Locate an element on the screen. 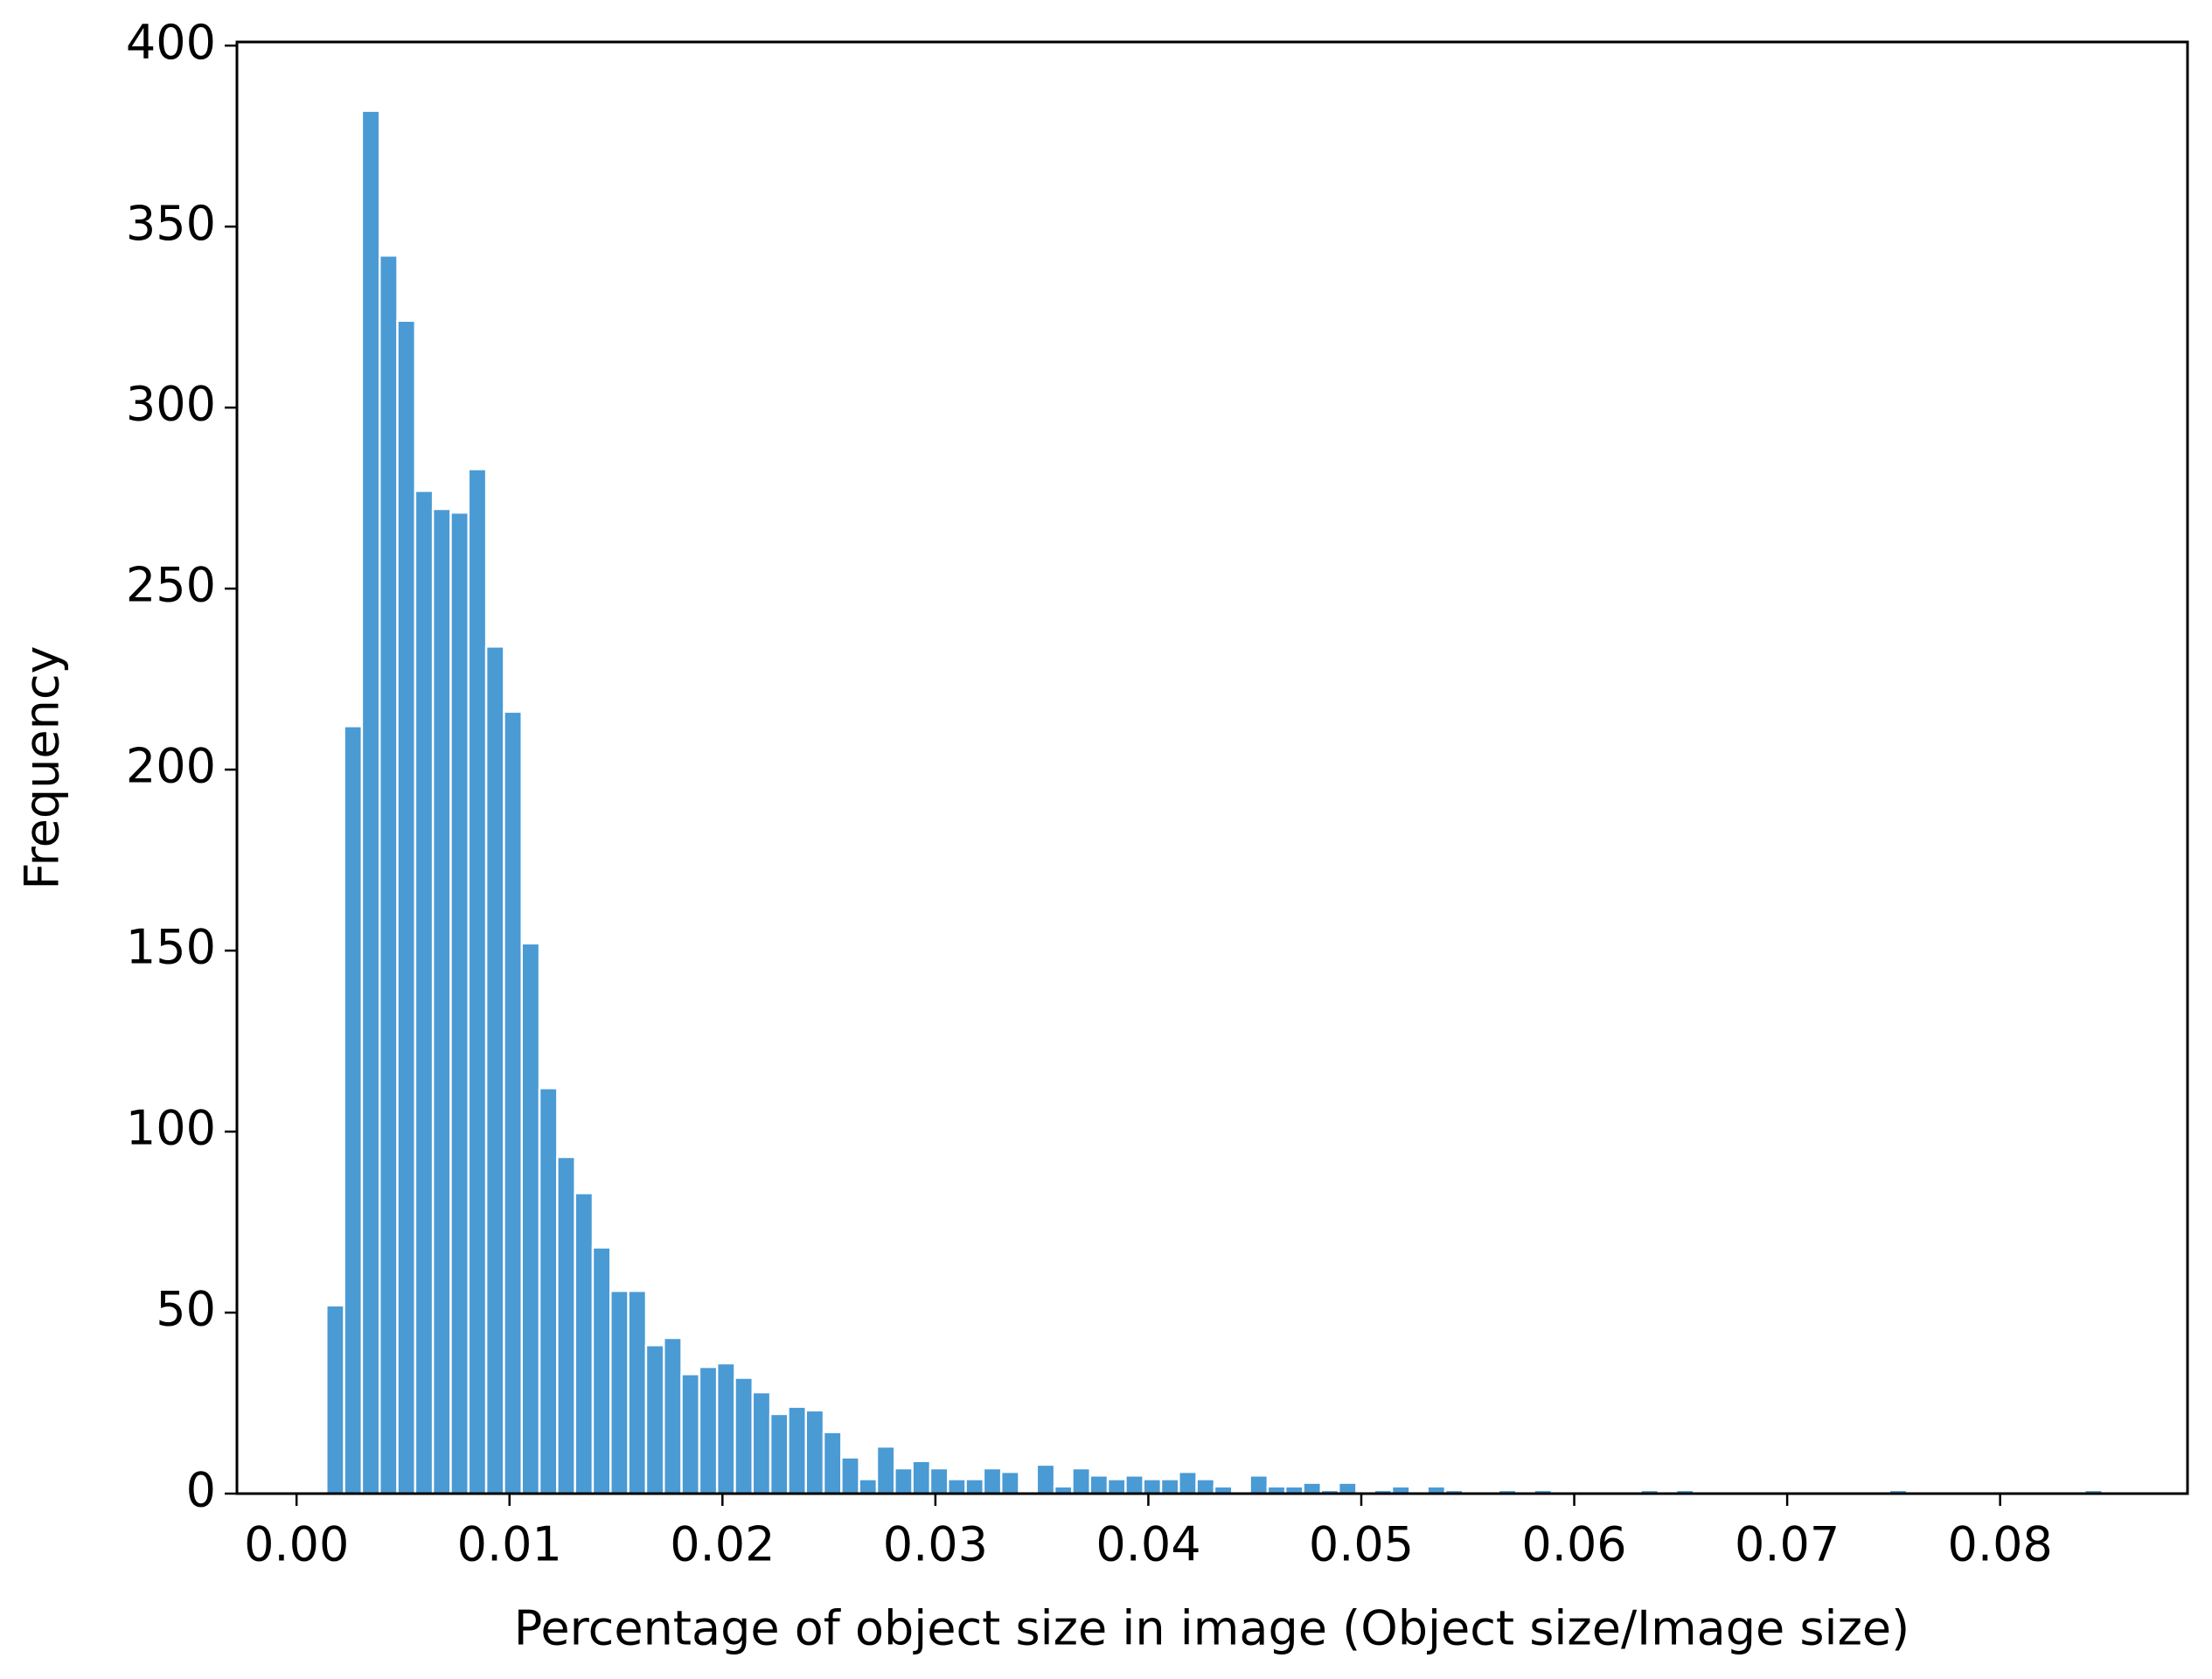 This screenshot has height=1679, width=2212. x-tick-label: 0.01 is located at coordinates (509, 1544).